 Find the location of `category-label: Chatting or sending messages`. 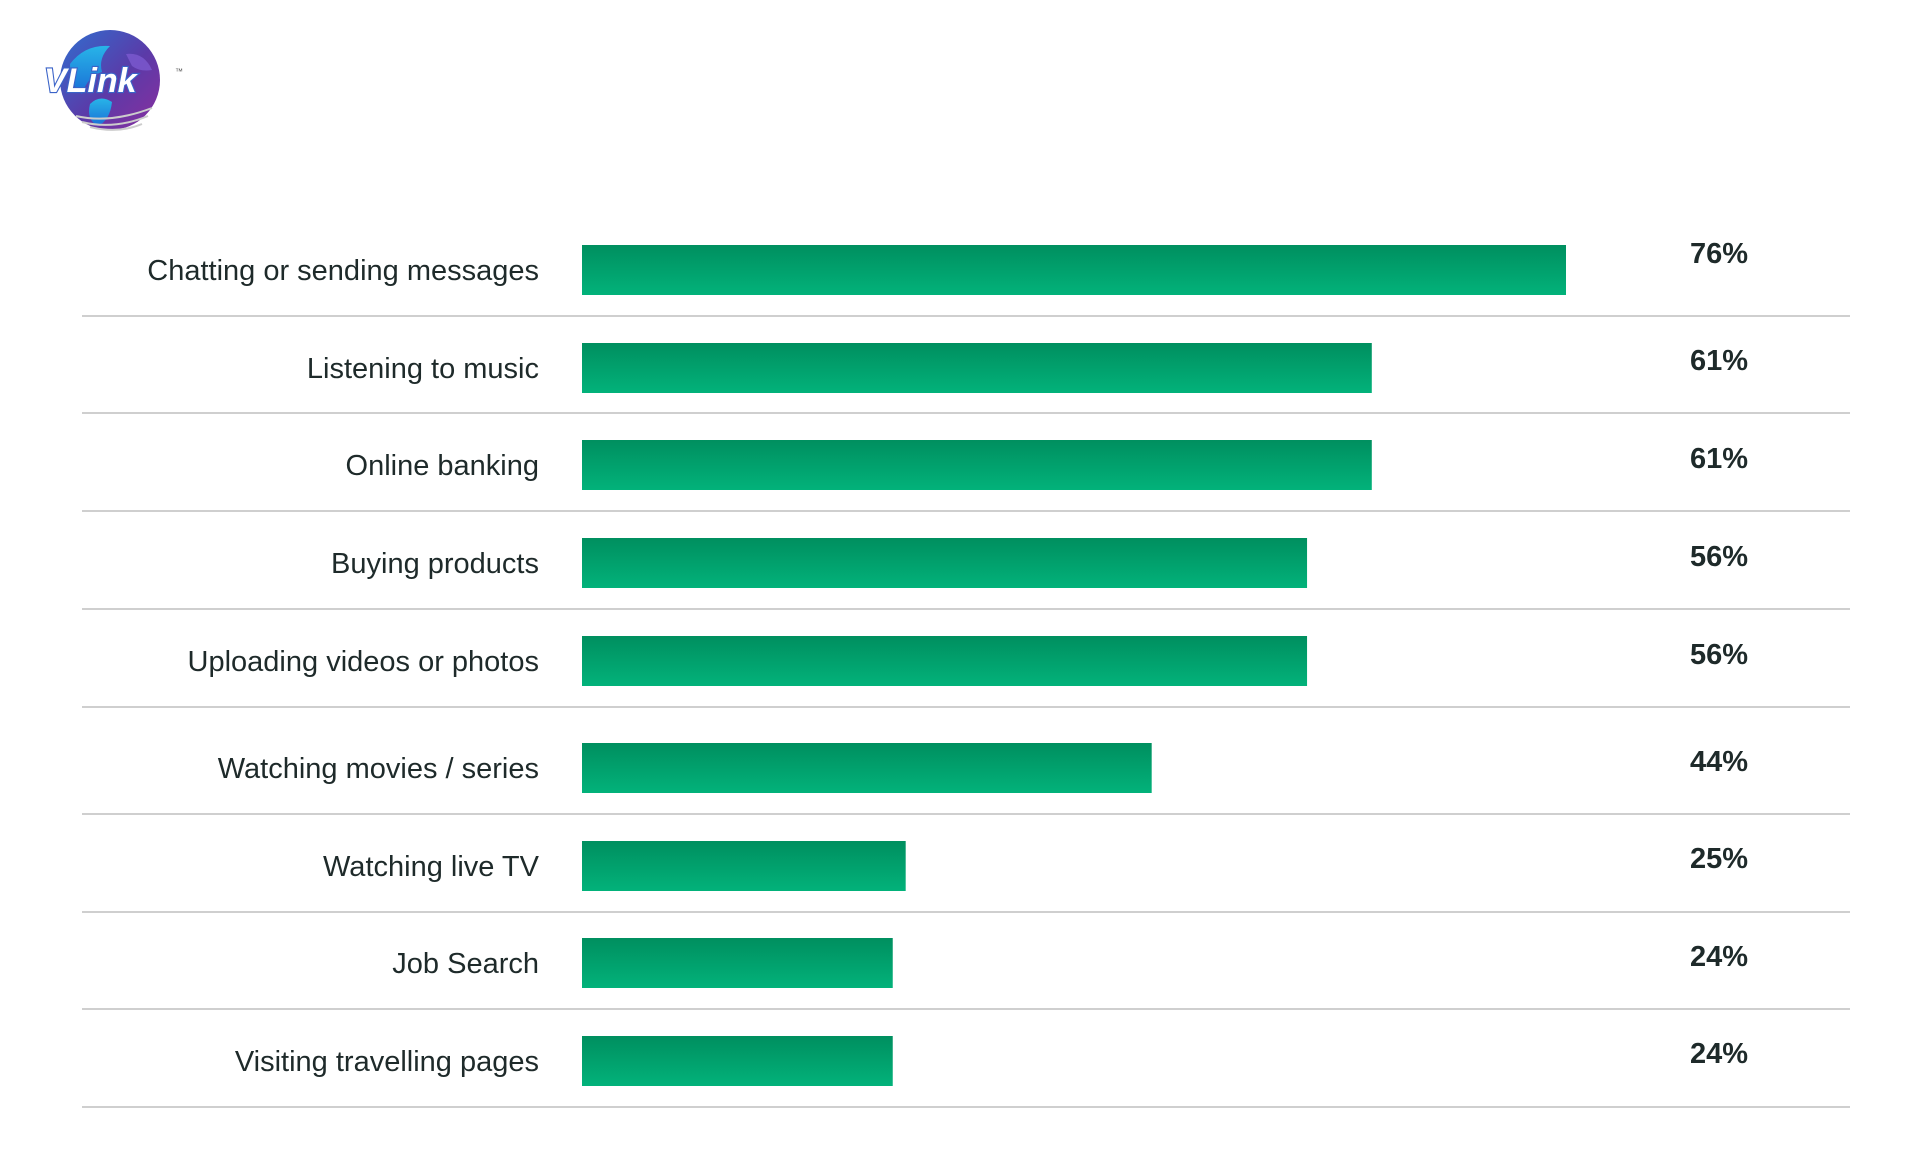

category-label: Chatting or sending messages is located at coordinates (343, 271).